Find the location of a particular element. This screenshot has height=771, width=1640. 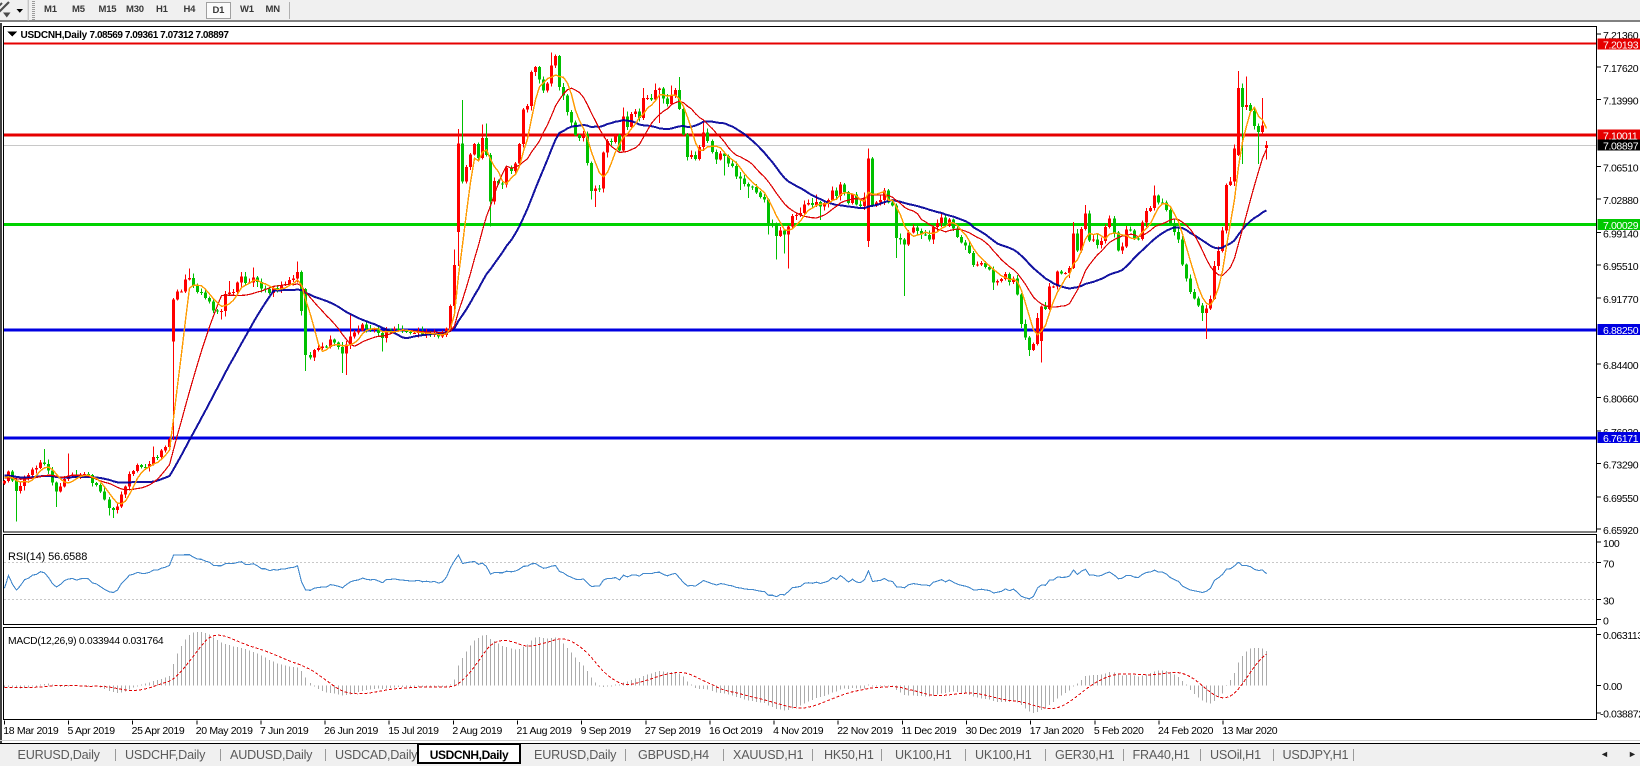

svg-text: 70 is located at coordinates (1608, 565).